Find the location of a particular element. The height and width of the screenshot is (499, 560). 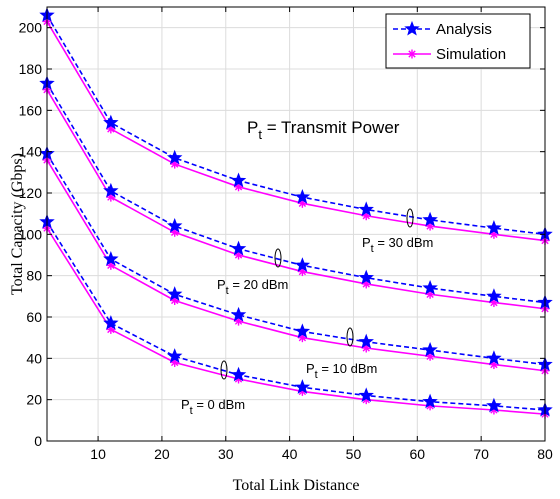

y-tick-label-180: 180 is located at coordinates (31, 69).